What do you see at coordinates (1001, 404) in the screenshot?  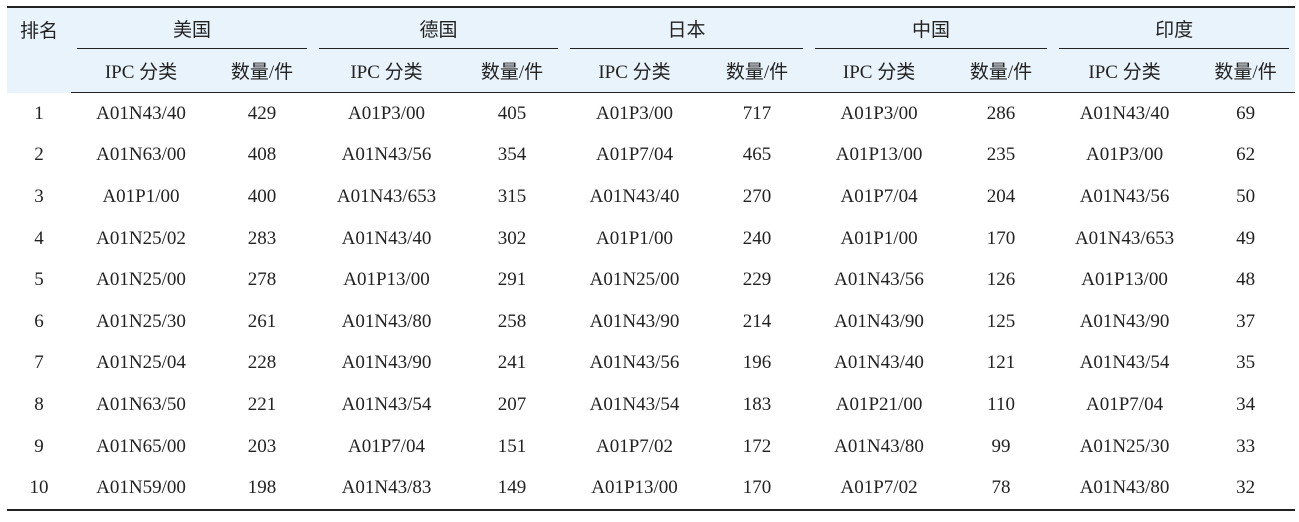 I see `count-cell: 110` at bounding box center [1001, 404].